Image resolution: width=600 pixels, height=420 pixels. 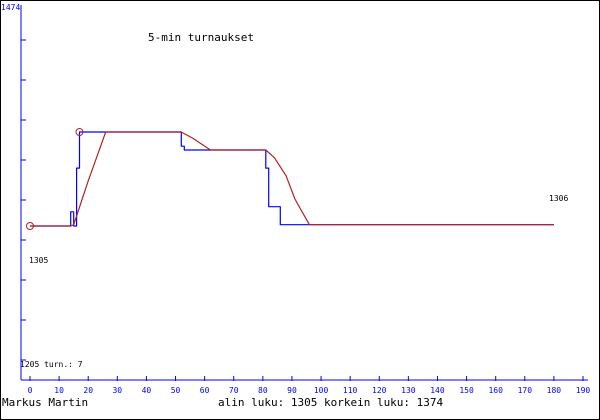 I want to click on x-tick-label: 30, so click(x=117, y=390).